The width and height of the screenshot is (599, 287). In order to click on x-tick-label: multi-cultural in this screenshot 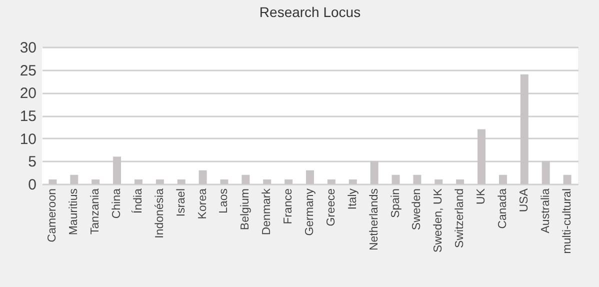, I will do `click(567, 221)`.